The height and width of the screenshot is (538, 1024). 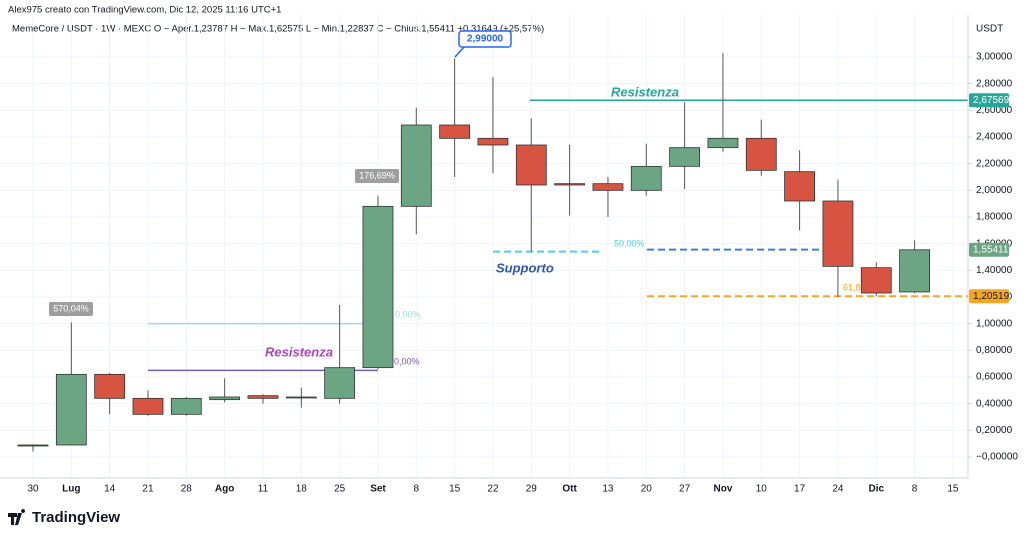 I want to click on y-tick-label: 2,60000, so click(x=994, y=110).